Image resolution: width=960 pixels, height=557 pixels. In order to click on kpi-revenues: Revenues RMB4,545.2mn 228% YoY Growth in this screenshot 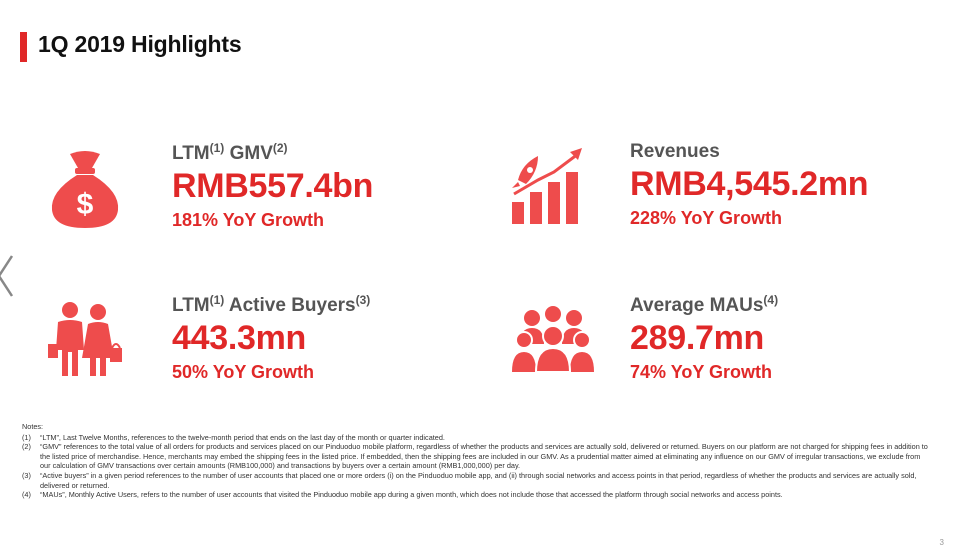, I will do `click(749, 185)`.